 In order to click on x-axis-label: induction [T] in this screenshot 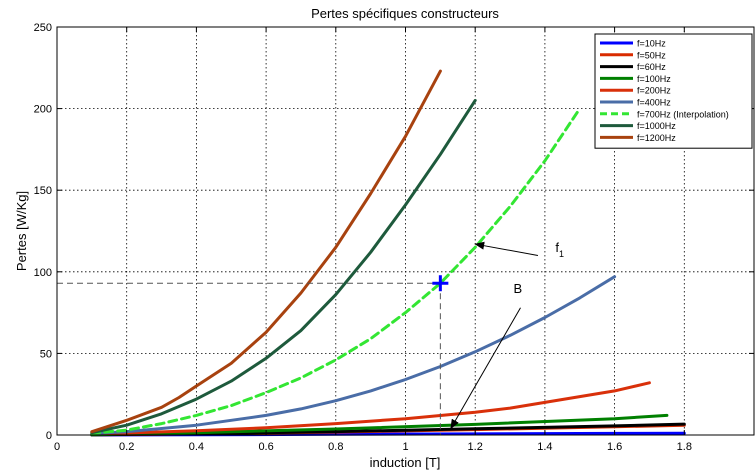, I will do `click(405, 462)`.